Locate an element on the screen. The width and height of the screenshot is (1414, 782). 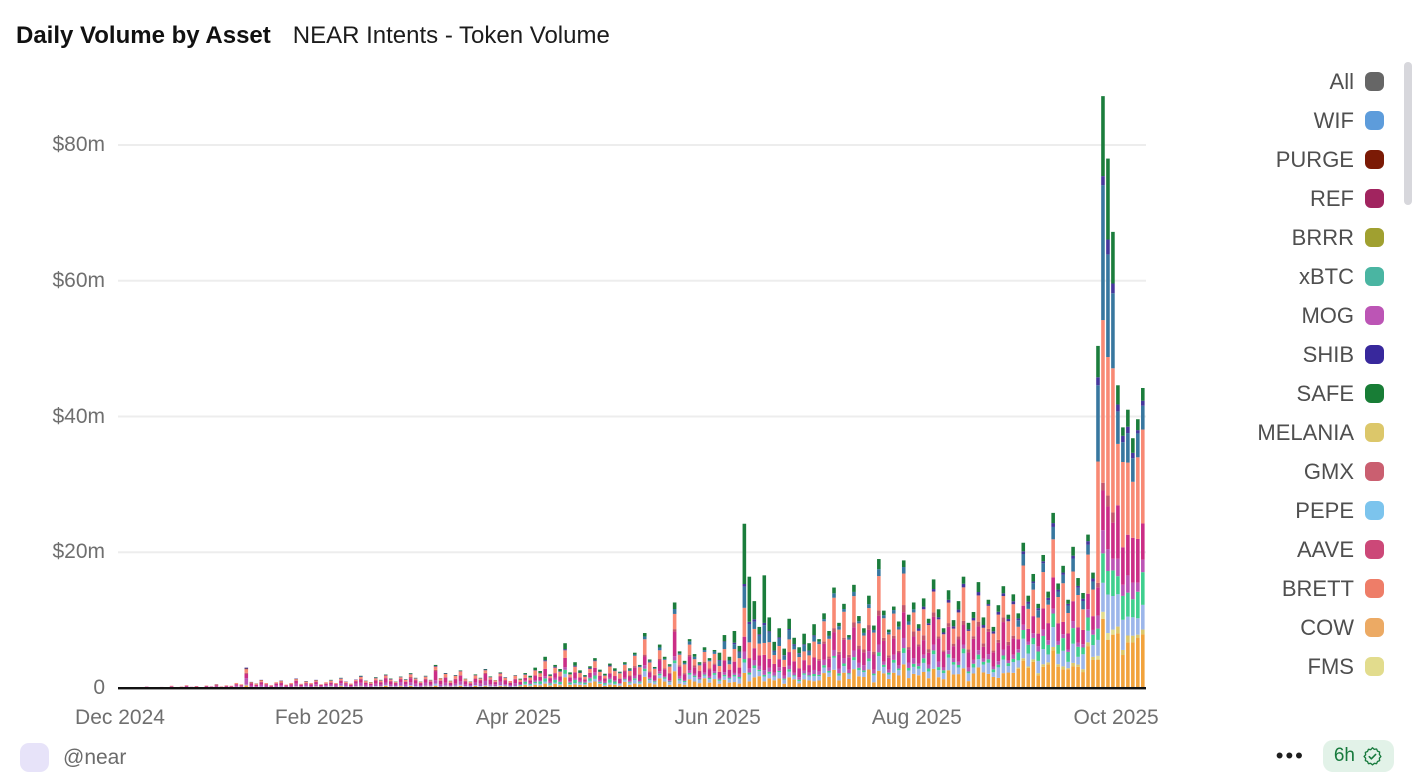
legend-item-safe: SAFE is located at coordinates (1320, 393).